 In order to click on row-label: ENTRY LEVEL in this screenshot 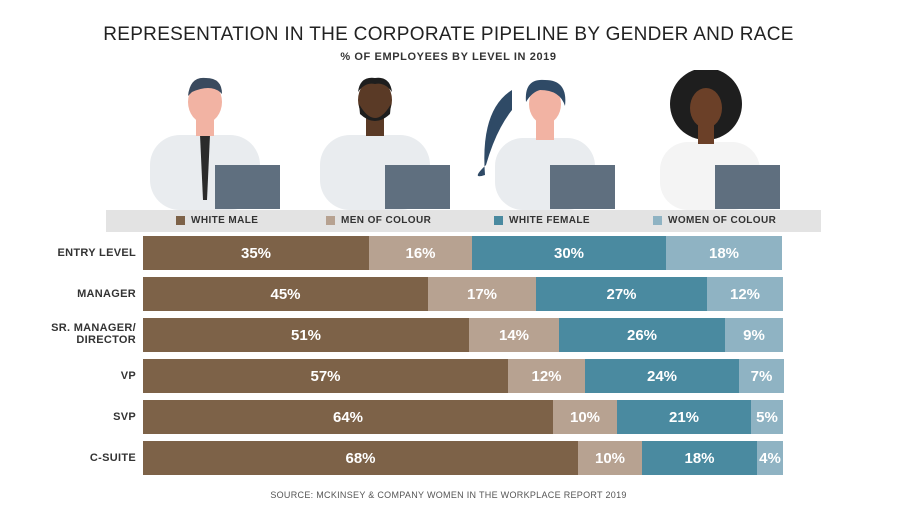, I will do `click(96, 253)`.